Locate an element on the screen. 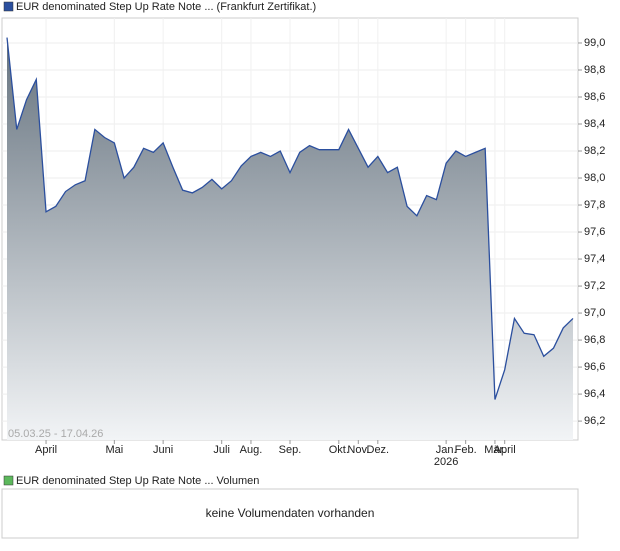 The image size is (620, 551). x-tick-label: Nov. is located at coordinates (358, 450).